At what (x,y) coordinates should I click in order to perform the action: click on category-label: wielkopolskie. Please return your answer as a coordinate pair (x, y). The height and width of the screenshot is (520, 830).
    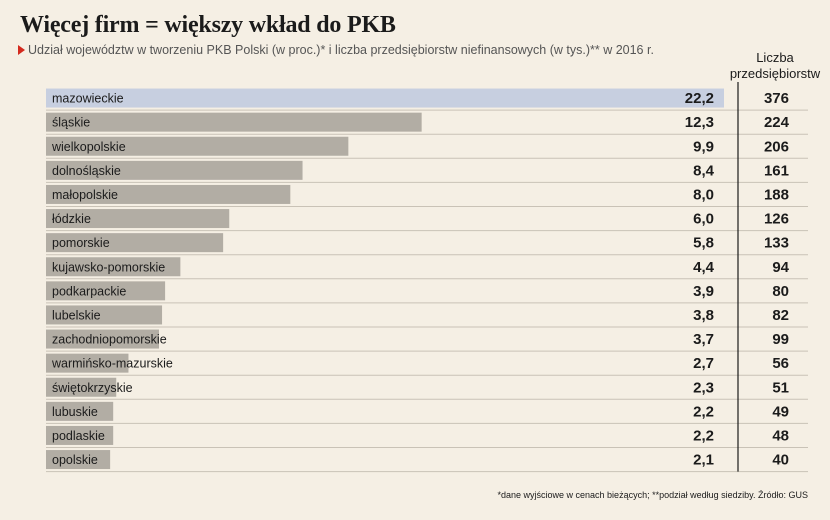
    Looking at the image, I should click on (88, 147).